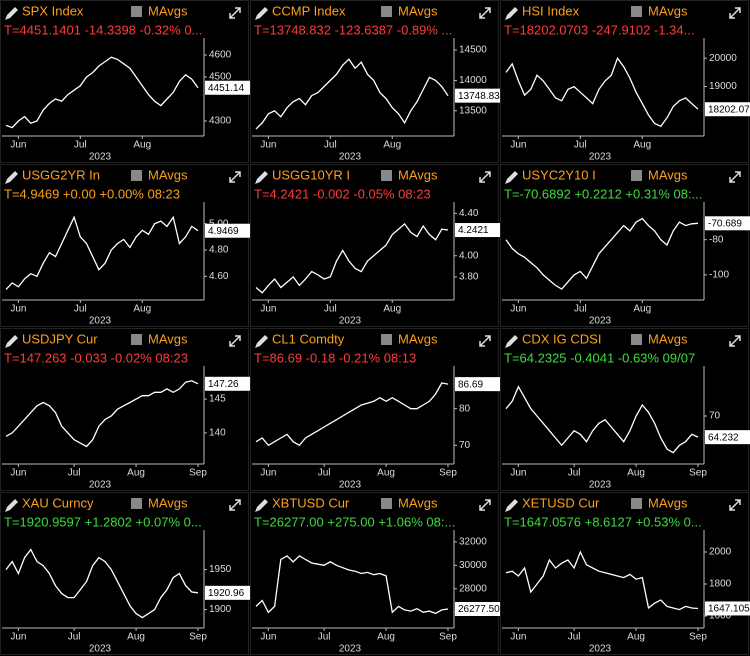 The image size is (750, 656). Describe the element at coordinates (220, 569) in the screenshot. I see `y-tick-label: 1950` at that location.